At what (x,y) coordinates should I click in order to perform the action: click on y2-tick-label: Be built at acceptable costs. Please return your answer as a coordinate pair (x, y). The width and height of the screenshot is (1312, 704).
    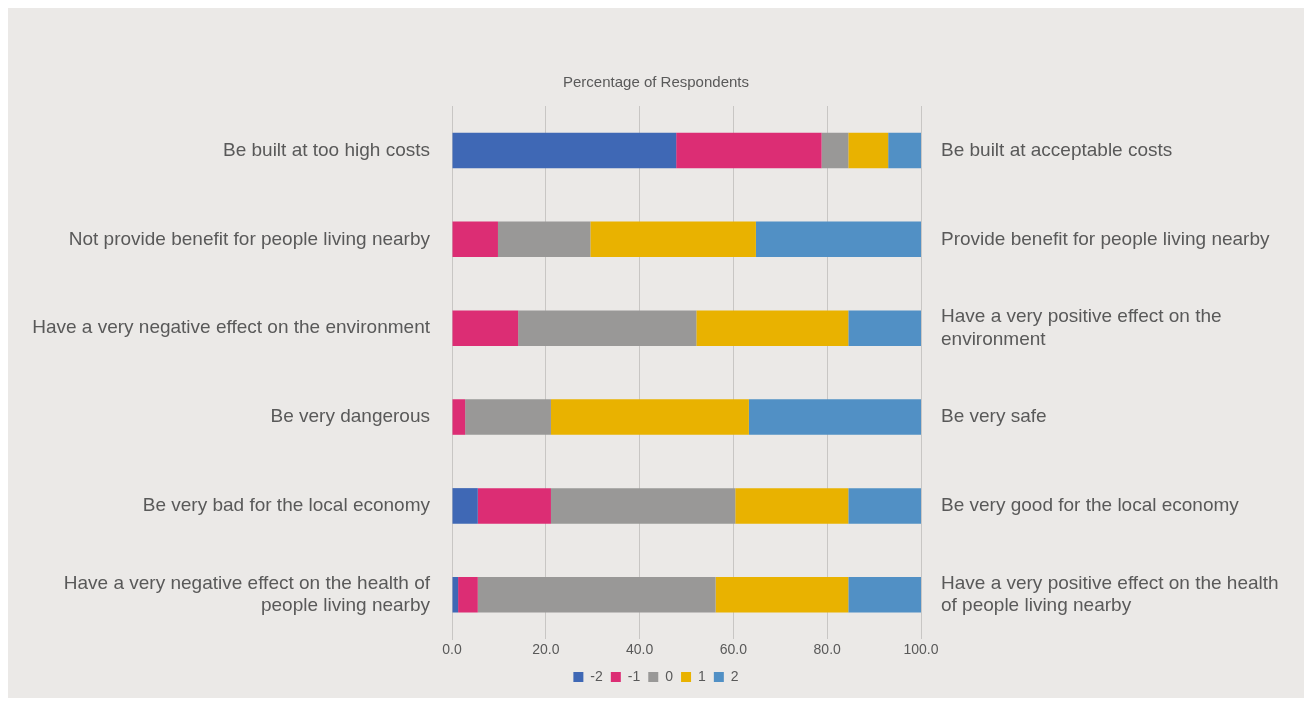
    Looking at the image, I should click on (1057, 149).